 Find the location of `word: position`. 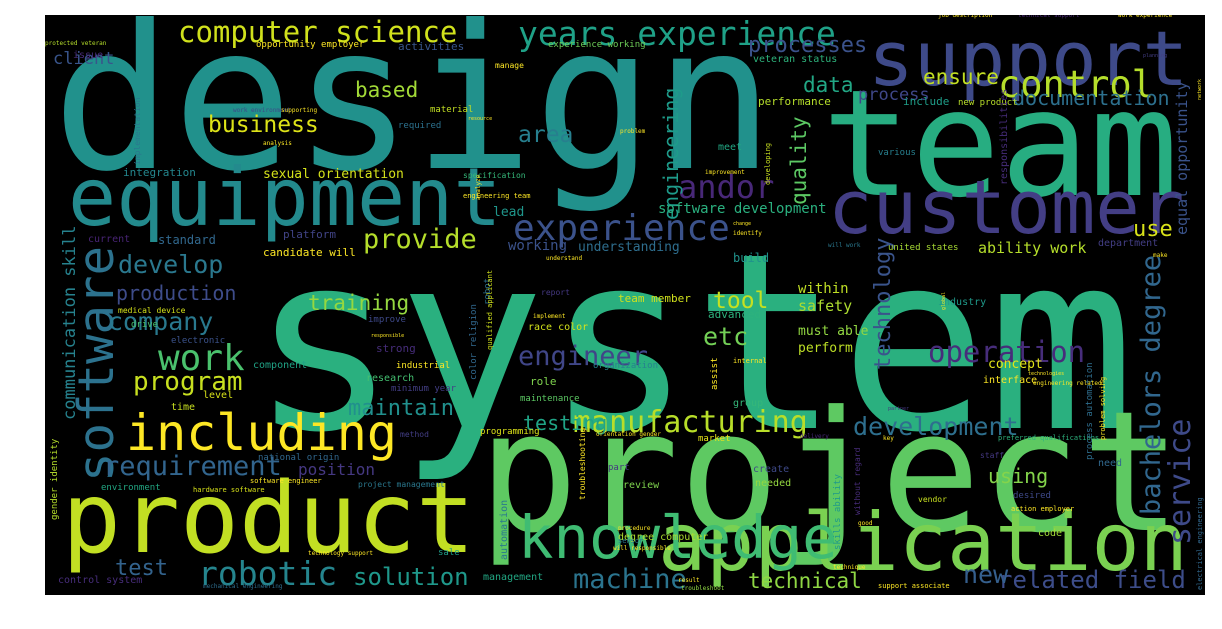

word: position is located at coordinates (336, 469).